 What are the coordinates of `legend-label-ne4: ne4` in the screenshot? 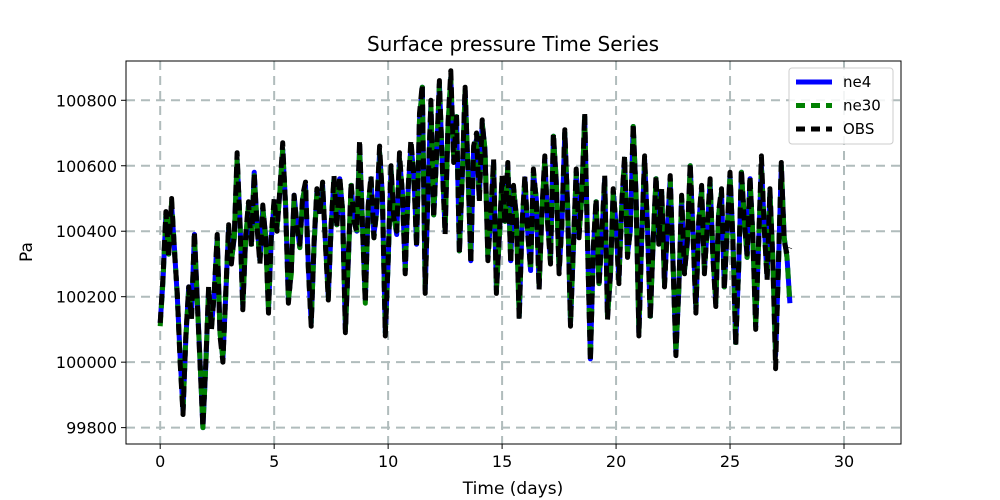 It's located at (857, 82).